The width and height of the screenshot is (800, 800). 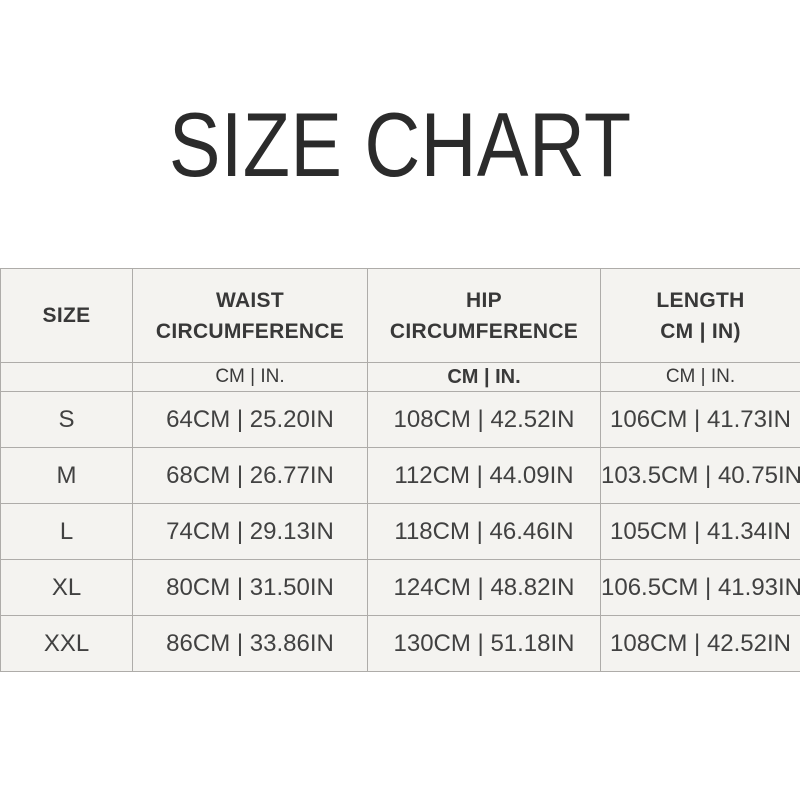 What do you see at coordinates (700, 331) in the screenshot?
I see `length-column-header-line2: CM | IN)` at bounding box center [700, 331].